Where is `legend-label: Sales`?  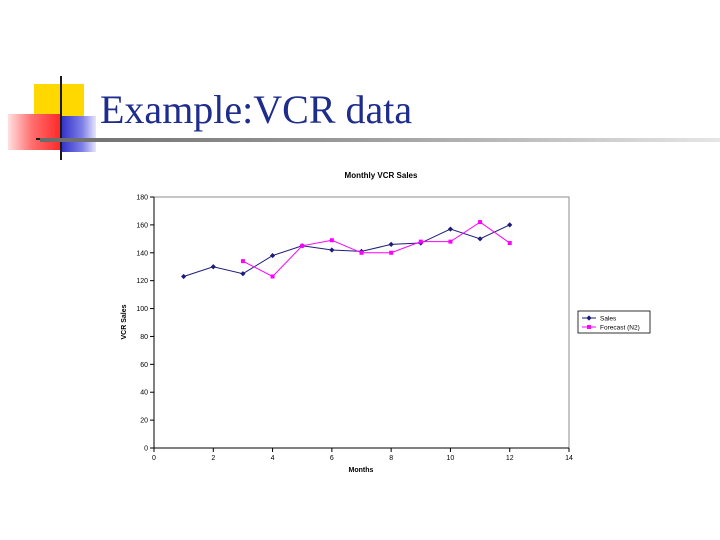 legend-label: Sales is located at coordinates (608, 319).